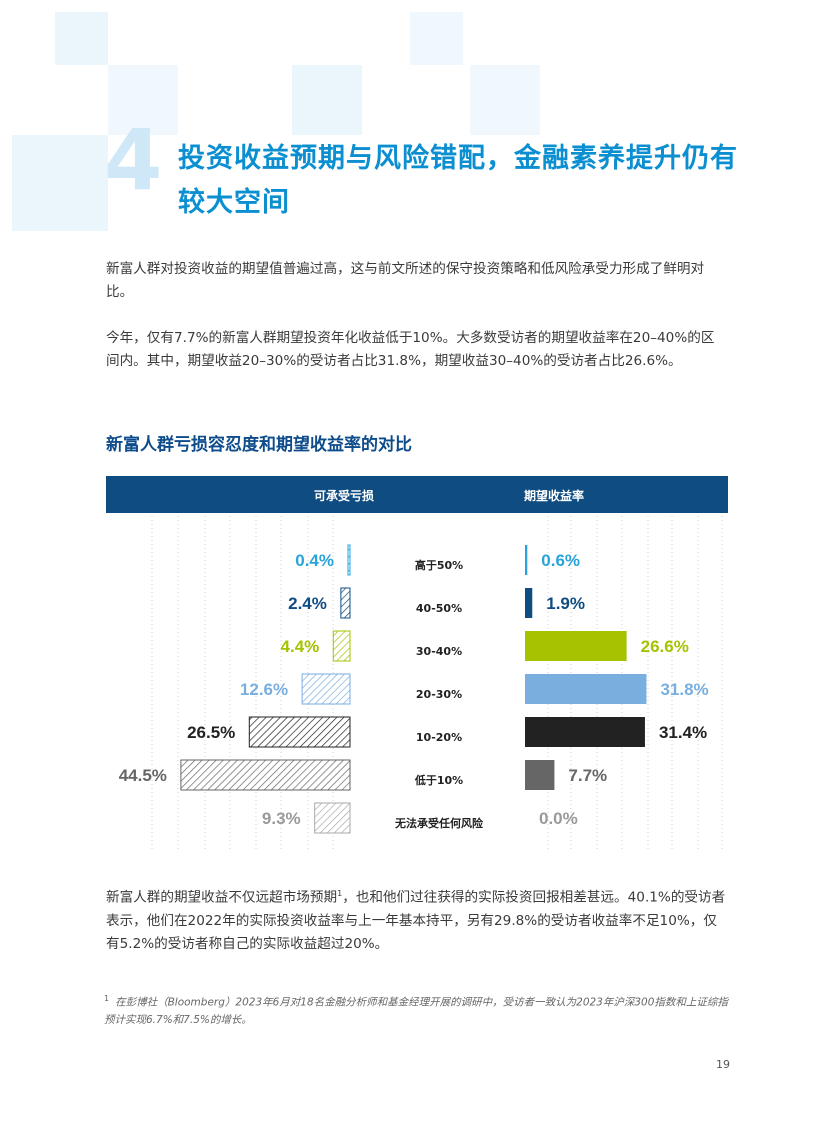 This screenshot has height=1145, width=816. Describe the element at coordinates (344, 496) in the screenshot. I see `header-loss-tolerance: 可承受亏损` at that location.